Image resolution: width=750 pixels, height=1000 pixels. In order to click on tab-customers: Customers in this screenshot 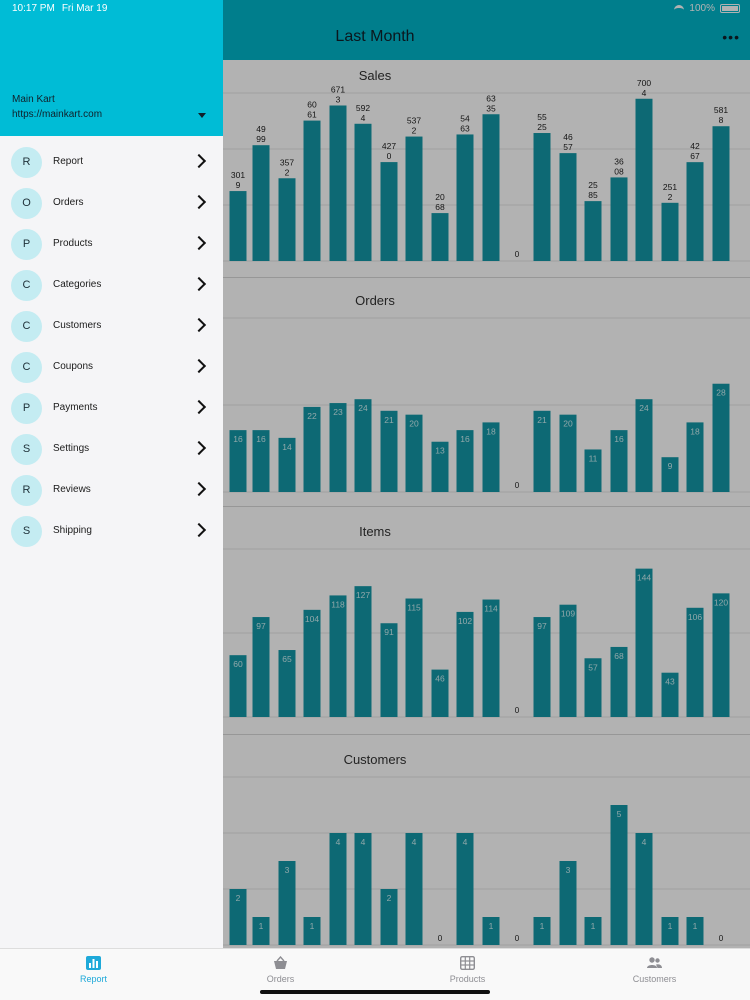, I will do `click(654, 974)`.